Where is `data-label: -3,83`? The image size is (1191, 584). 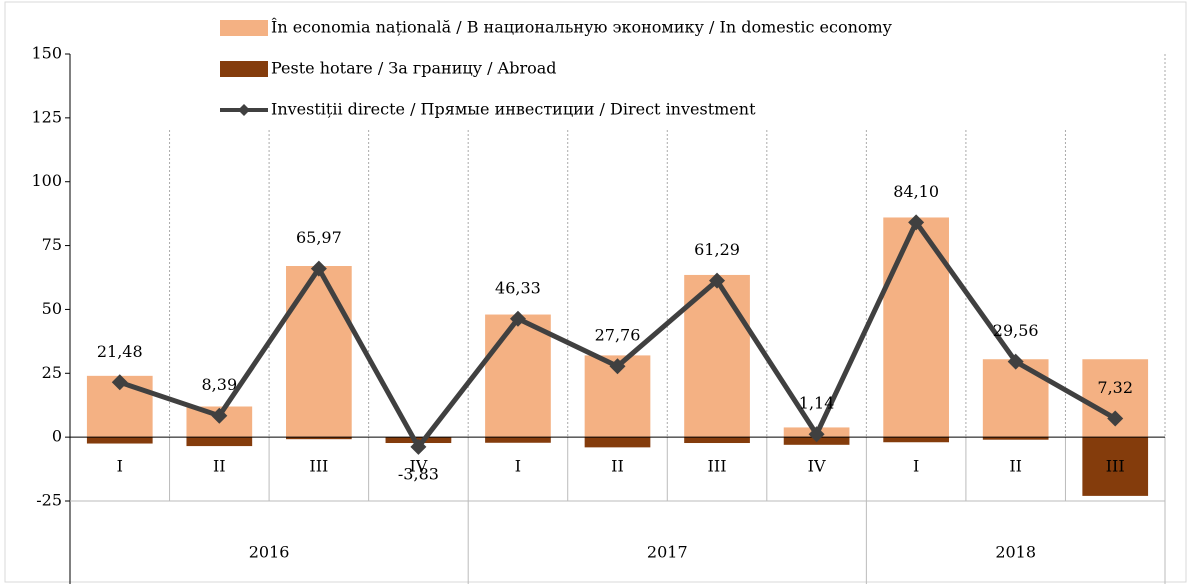
data-label: -3,83 is located at coordinates (418, 473).